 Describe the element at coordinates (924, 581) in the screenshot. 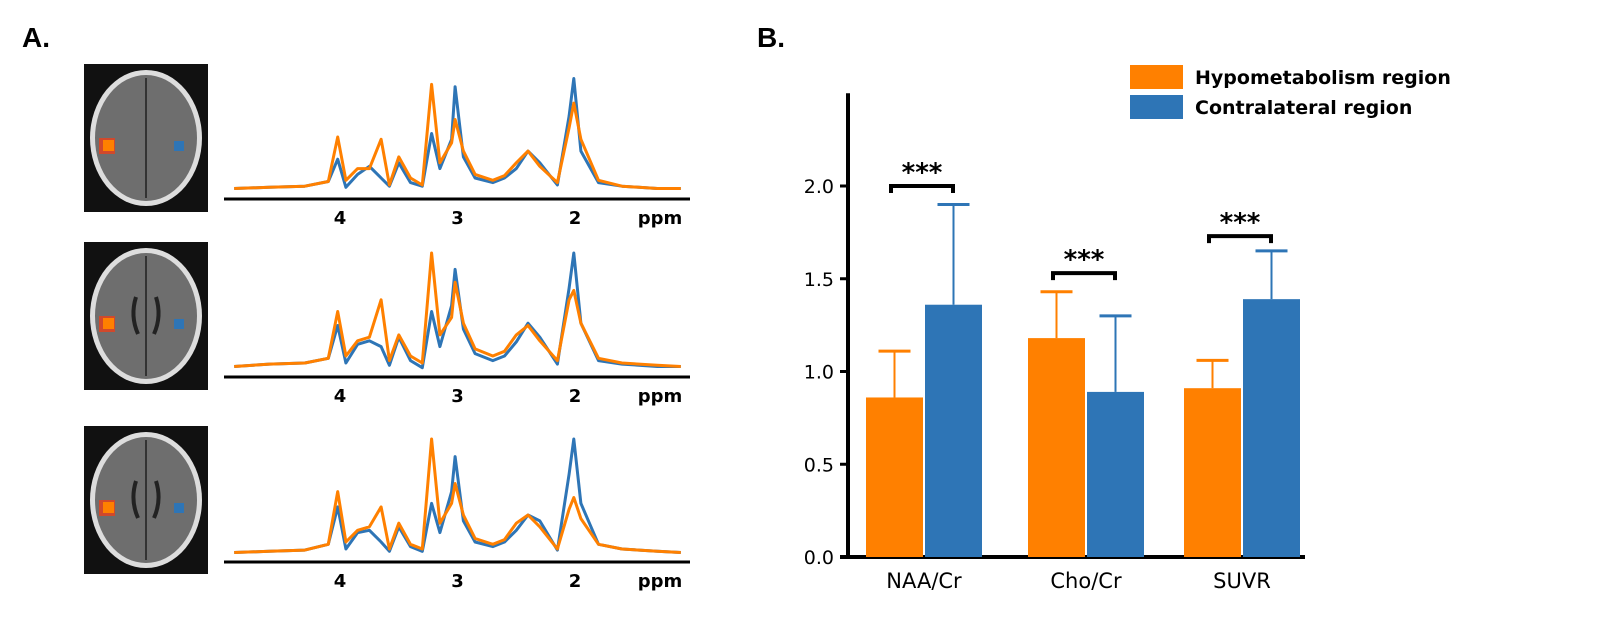

I see `x-category-label: NAA/Cr` at that location.